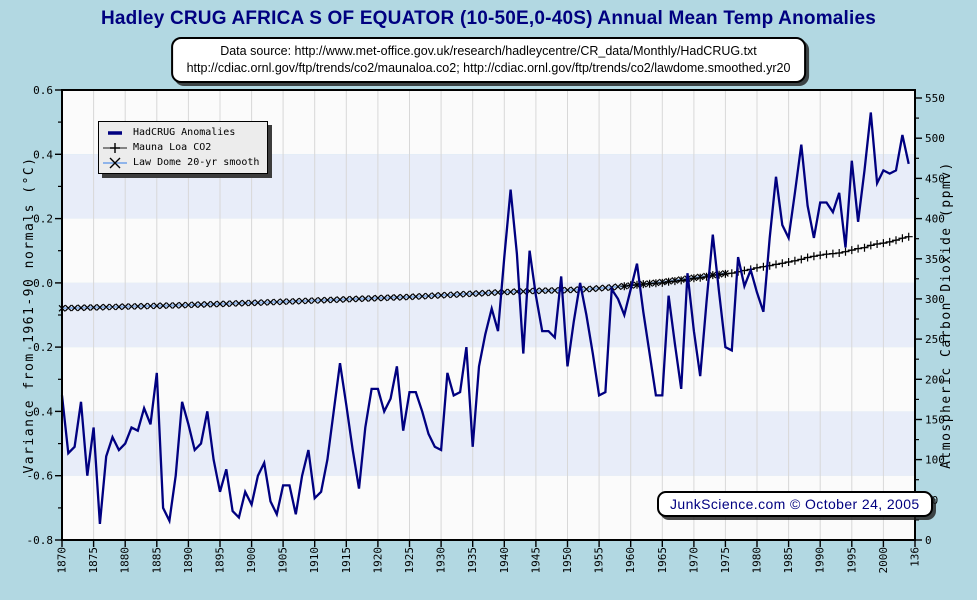  I want to click on watermark-text: JunkScience.com © October 24, 2005, so click(795, 504).